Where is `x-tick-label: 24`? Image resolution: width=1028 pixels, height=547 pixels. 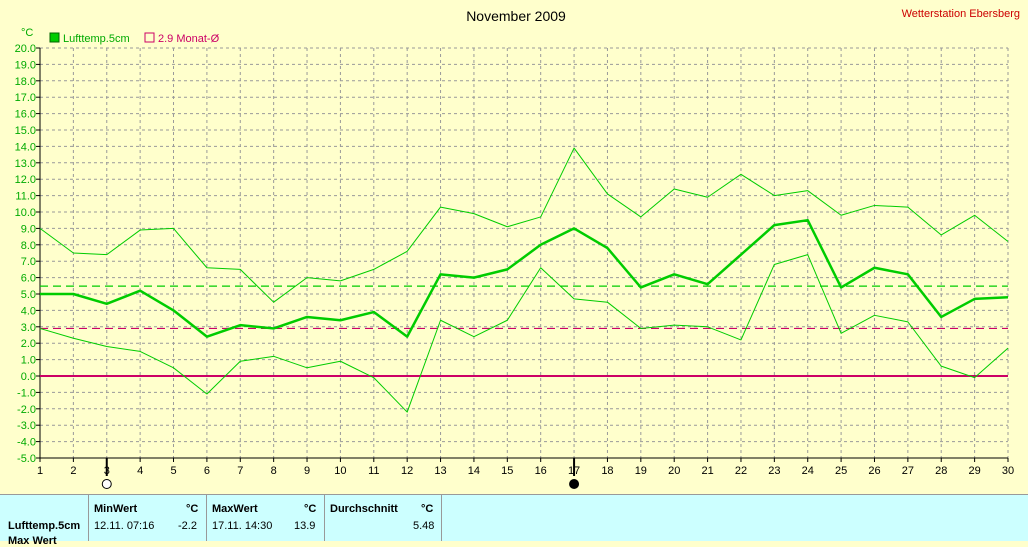
x-tick-label: 24 is located at coordinates (808, 471).